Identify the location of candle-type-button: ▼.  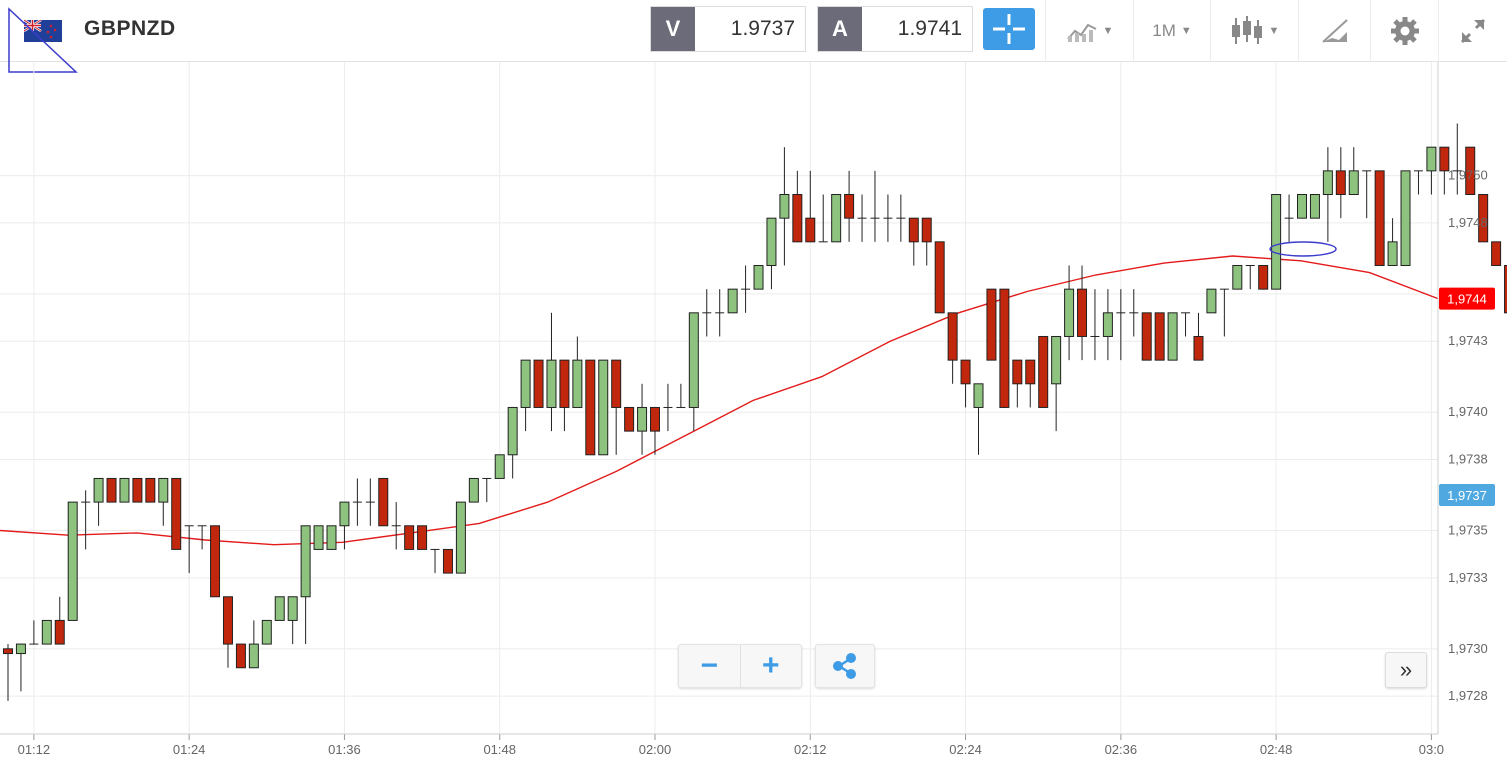
(1254, 31).